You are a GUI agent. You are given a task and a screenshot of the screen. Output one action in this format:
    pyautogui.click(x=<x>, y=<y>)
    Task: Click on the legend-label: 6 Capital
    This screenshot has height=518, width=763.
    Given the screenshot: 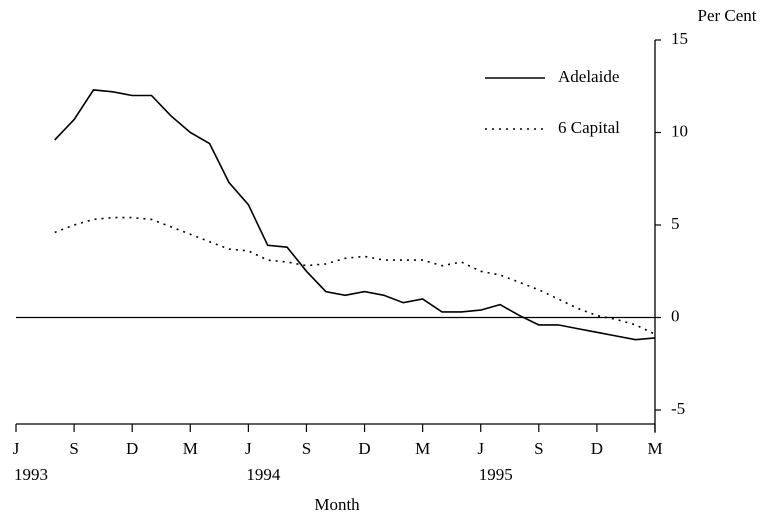 What is the action you would take?
    pyautogui.click(x=589, y=127)
    